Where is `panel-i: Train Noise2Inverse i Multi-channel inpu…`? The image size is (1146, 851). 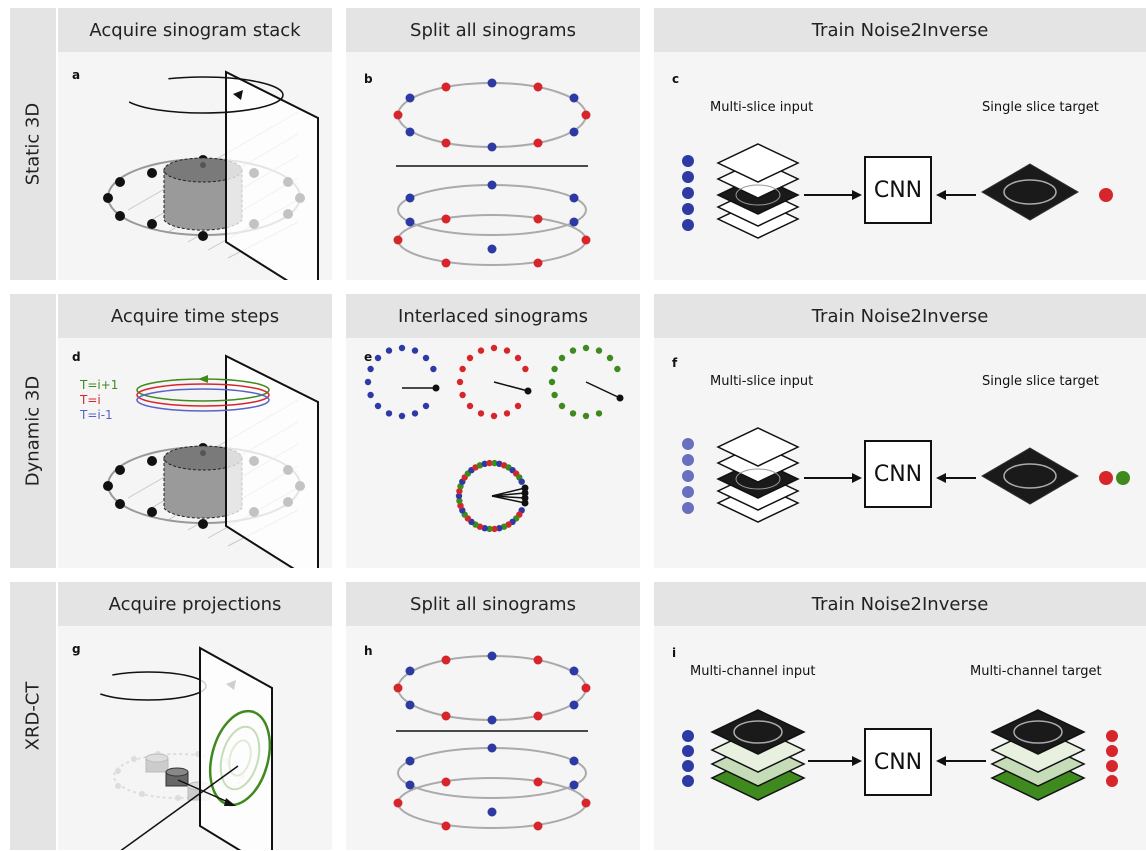 panel-i: Train Noise2Inverse i Multi-channel inpu… is located at coordinates (900, 716).